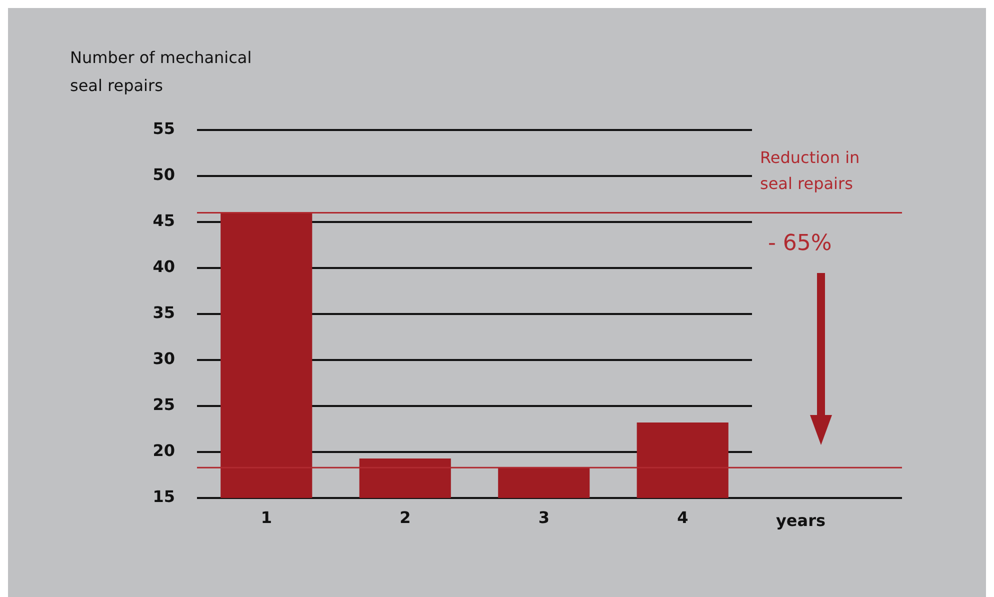 The image size is (994, 597). Describe the element at coordinates (810, 170) in the screenshot. I see `text: Reduction in seal repairs` at that location.